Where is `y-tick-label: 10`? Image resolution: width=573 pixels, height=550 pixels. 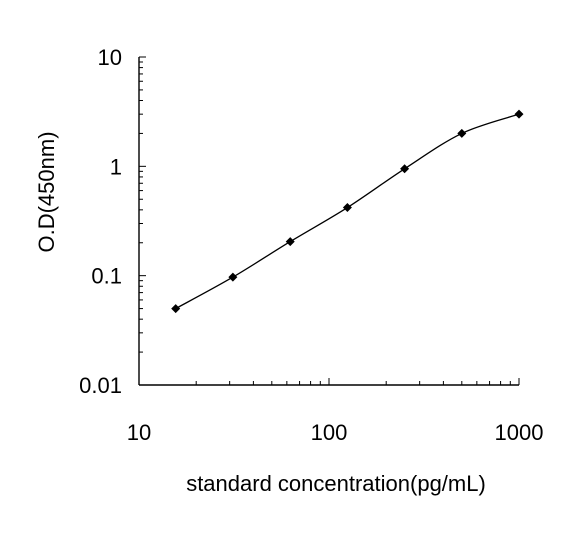 y-tick-label: 10 is located at coordinates (110, 57).